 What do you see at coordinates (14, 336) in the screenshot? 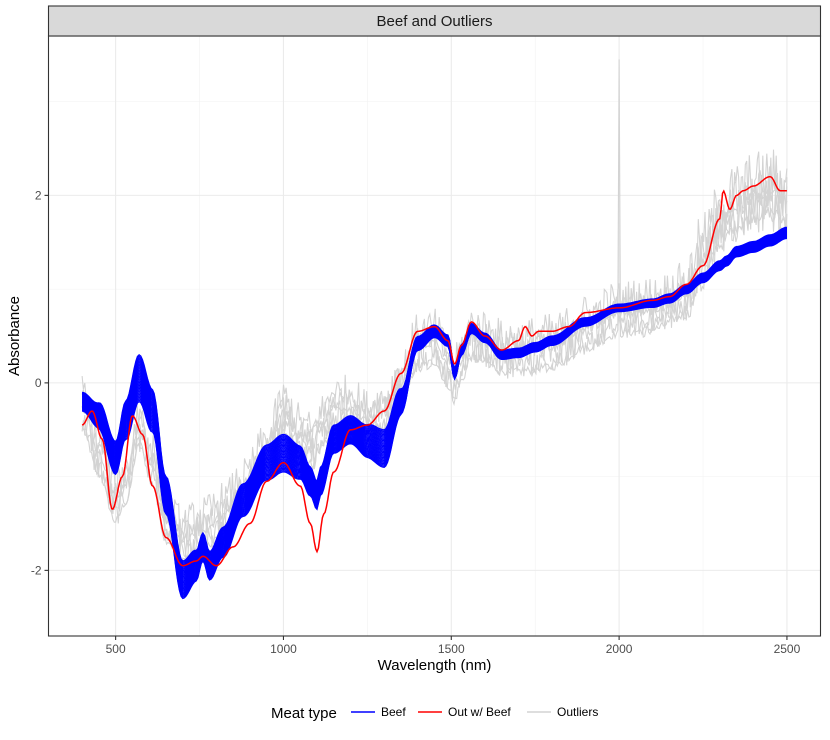
I see `y-axis-title: Absorbance` at bounding box center [14, 336].